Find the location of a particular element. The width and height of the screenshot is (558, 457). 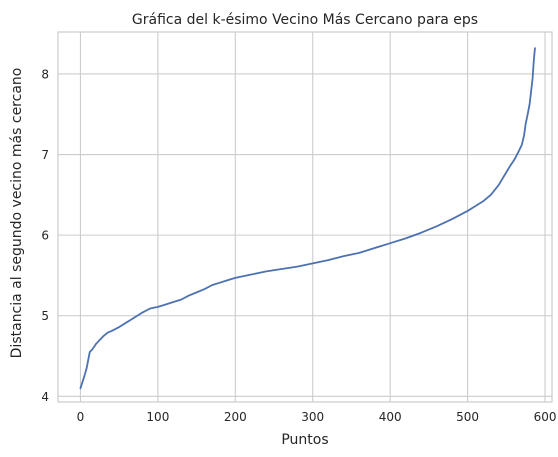

y-tick-labels: 4 5 6 7 8 is located at coordinates (45, 235).